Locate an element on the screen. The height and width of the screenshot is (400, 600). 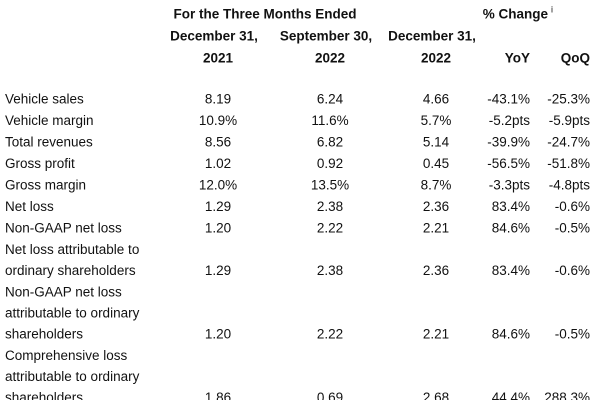
cell: 1.86 is located at coordinates (218, 395).